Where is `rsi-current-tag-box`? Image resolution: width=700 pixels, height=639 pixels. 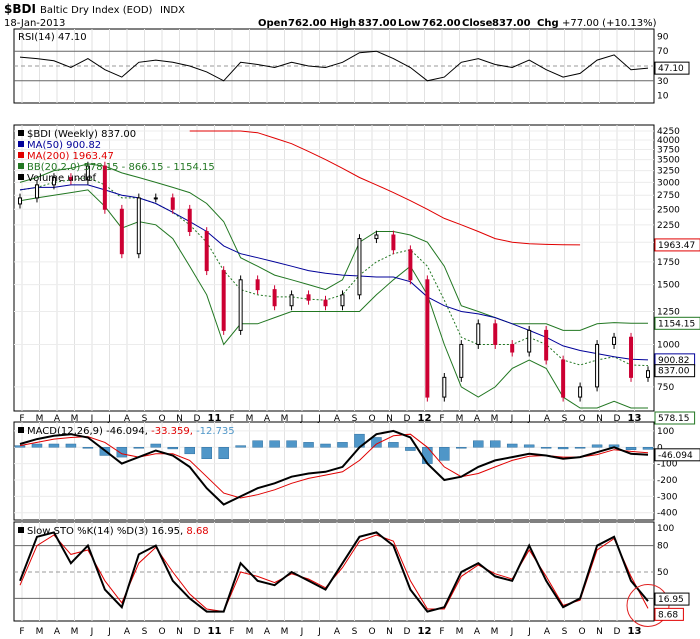
rsi-current-tag-box is located at coordinates (672, 68).